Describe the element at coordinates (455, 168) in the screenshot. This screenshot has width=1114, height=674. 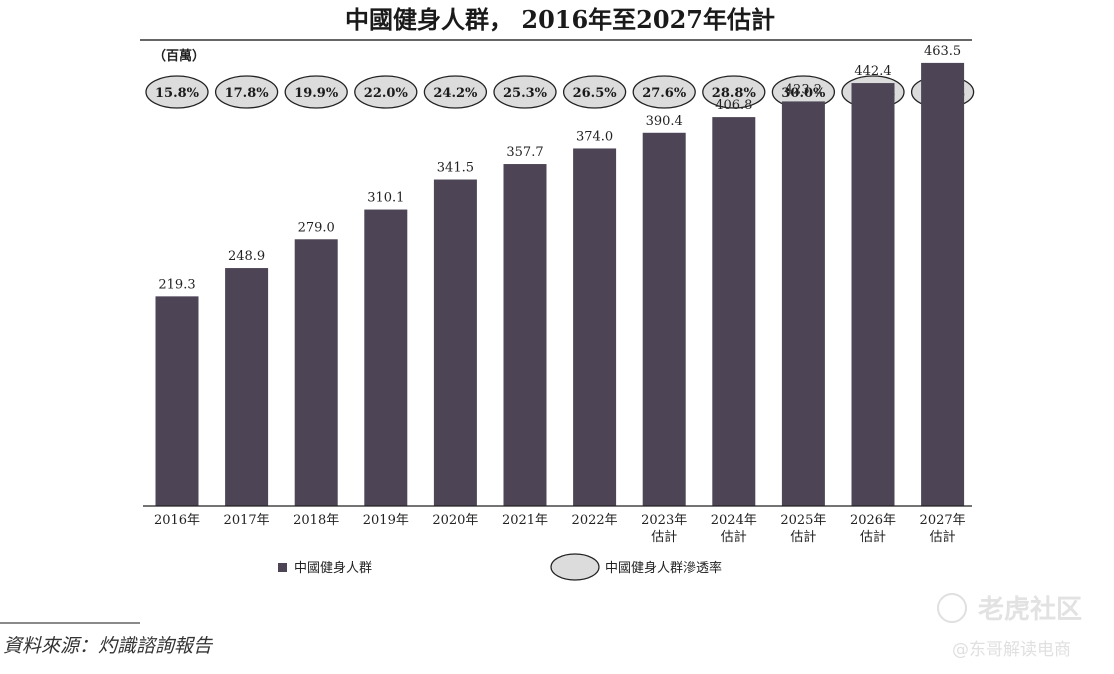
I see `bar-value-label: 341.5` at that location.